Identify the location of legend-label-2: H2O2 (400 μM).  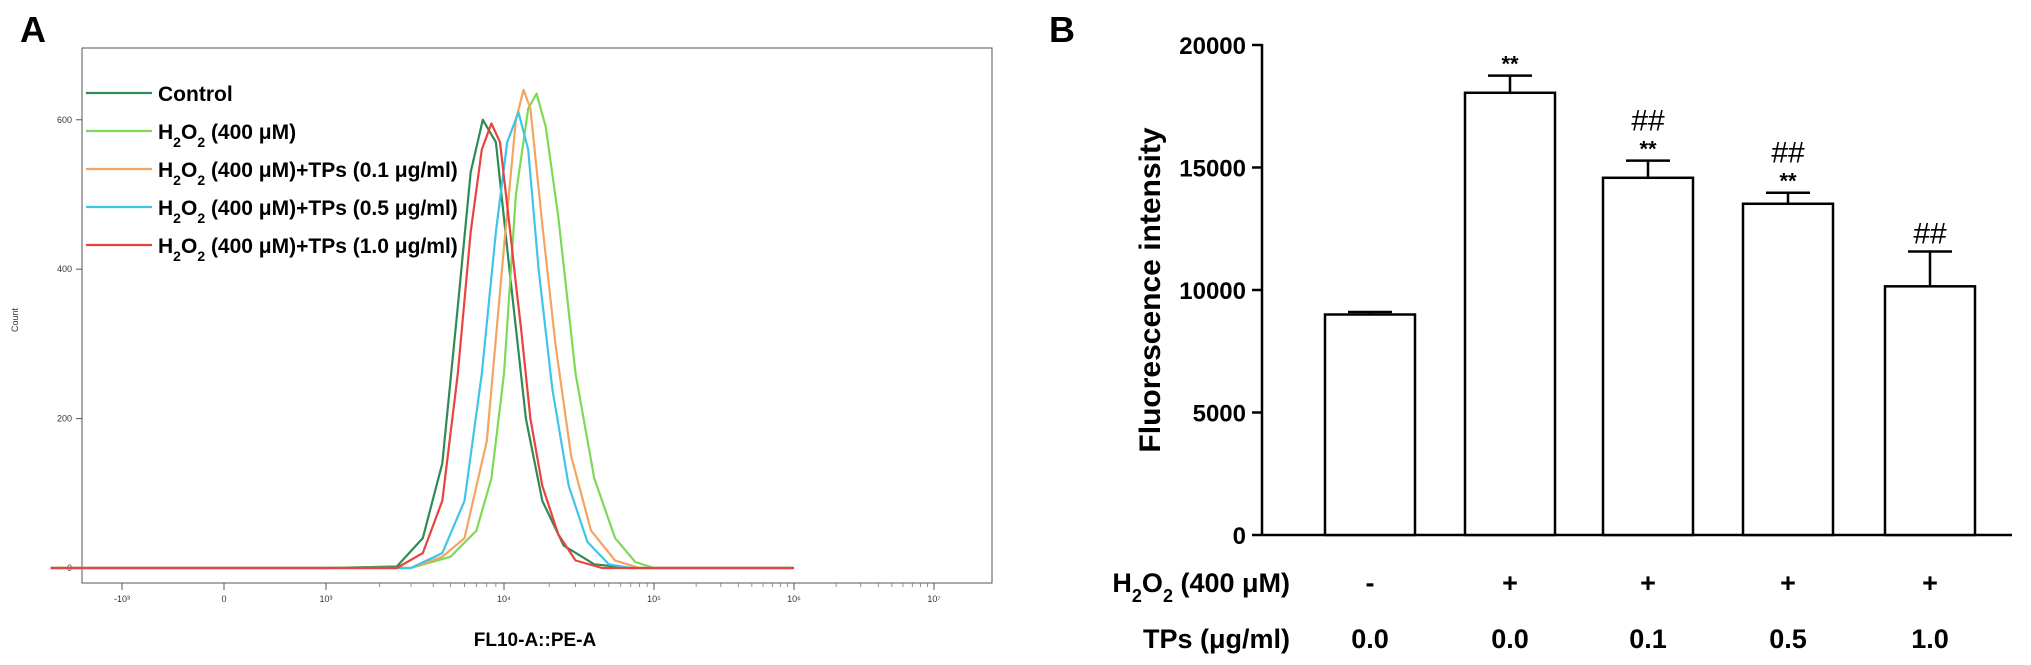
(227, 135).